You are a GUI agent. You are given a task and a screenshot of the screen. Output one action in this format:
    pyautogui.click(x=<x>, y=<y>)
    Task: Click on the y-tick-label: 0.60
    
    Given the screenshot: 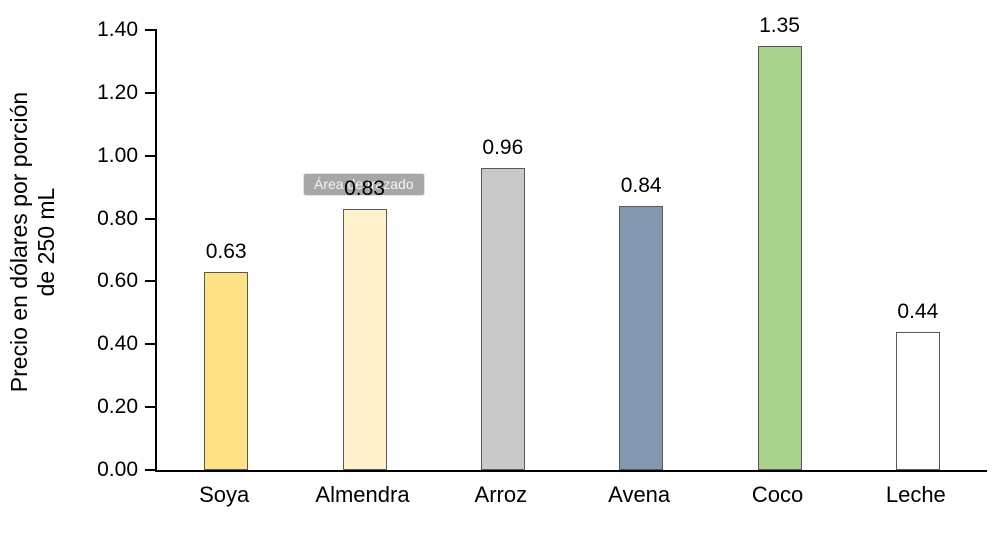 What is the action you would take?
    pyautogui.click(x=117, y=281)
    